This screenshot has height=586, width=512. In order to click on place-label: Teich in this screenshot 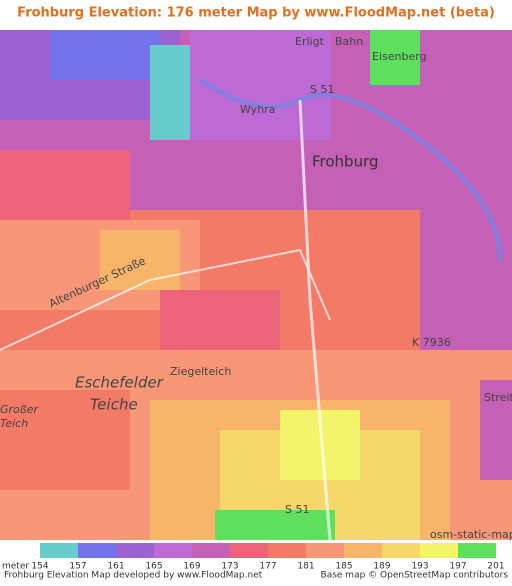, I will do `click(14, 423)`.